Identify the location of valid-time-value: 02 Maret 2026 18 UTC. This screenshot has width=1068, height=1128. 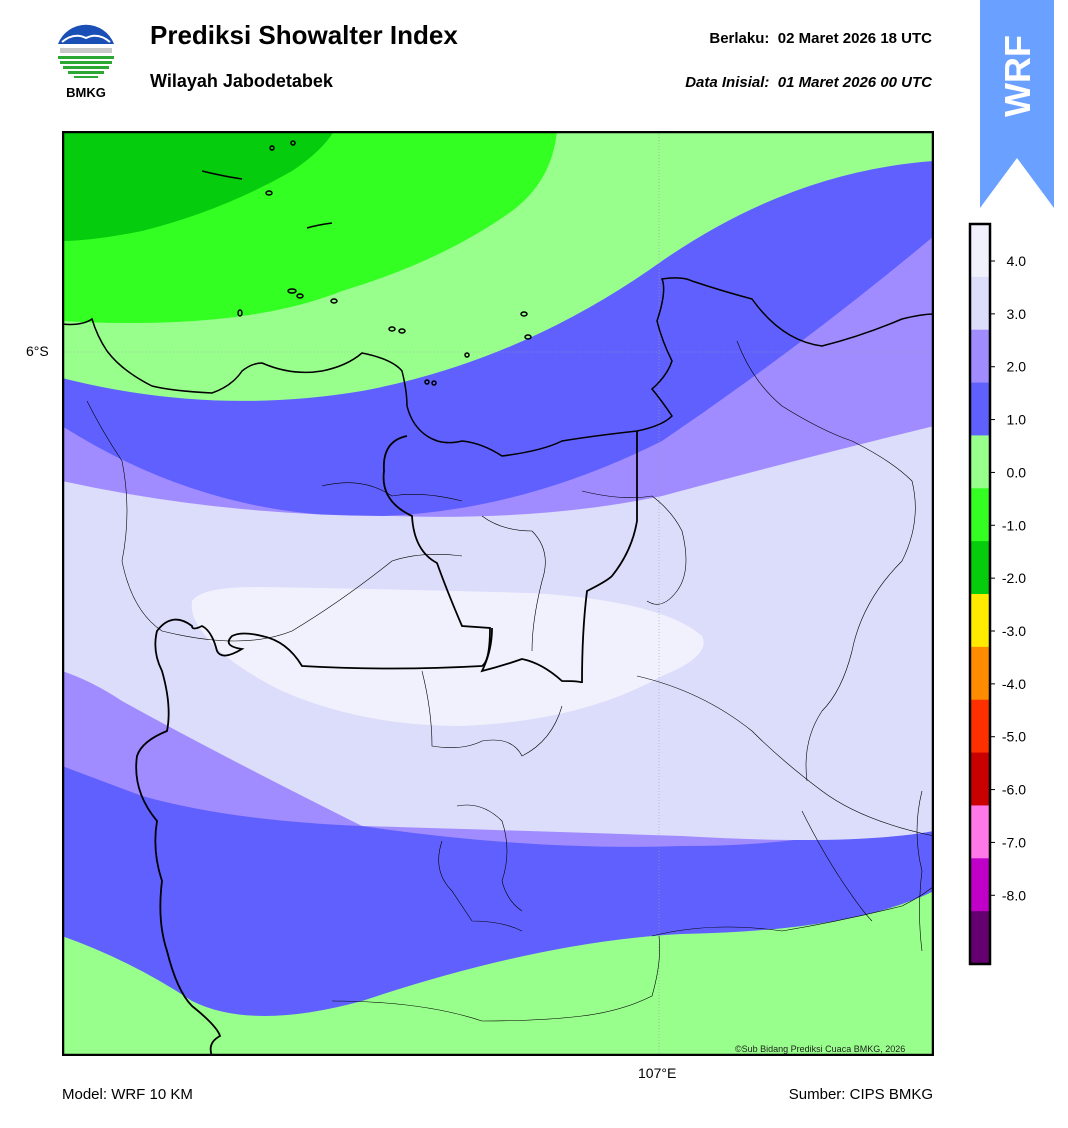
(854, 38).